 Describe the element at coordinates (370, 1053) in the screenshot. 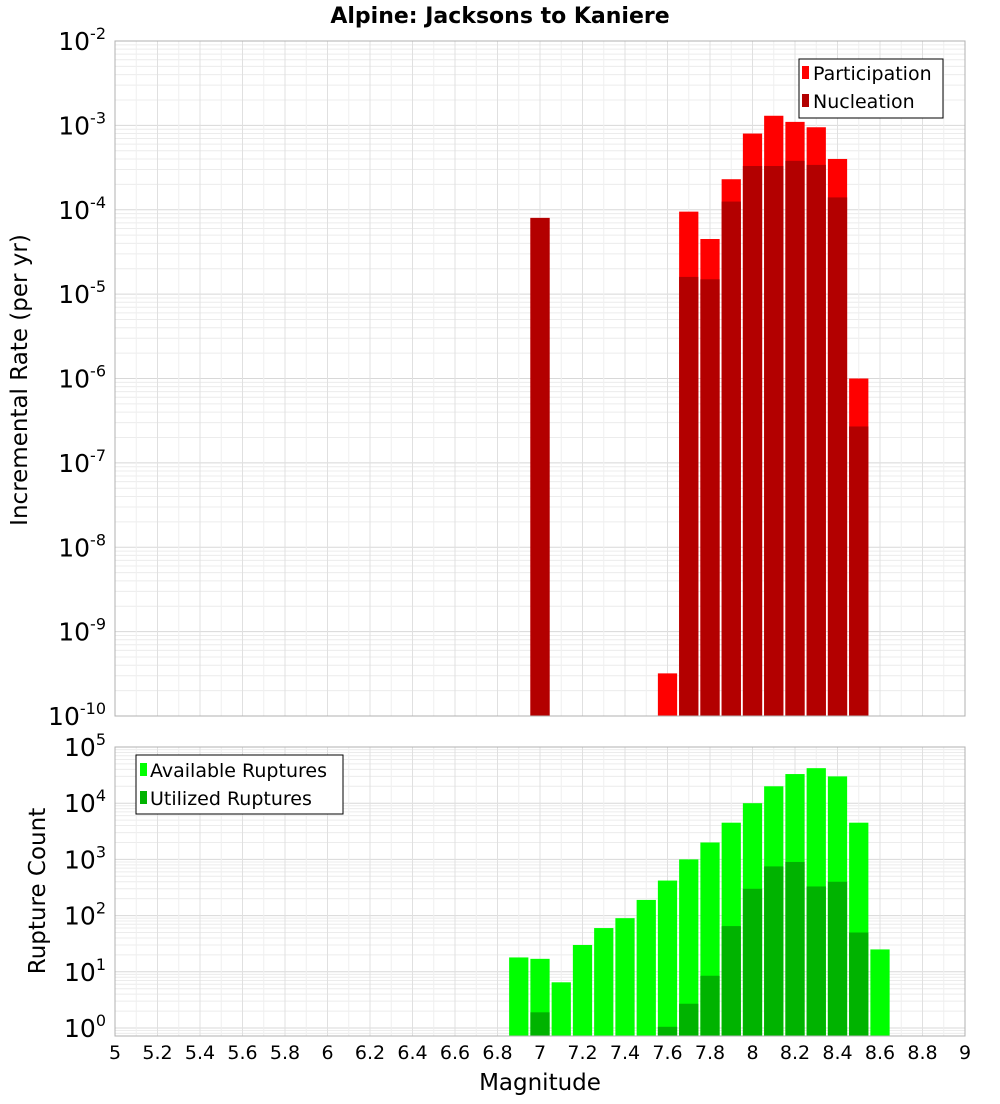

I see `x-tick-label: 6.2` at that location.